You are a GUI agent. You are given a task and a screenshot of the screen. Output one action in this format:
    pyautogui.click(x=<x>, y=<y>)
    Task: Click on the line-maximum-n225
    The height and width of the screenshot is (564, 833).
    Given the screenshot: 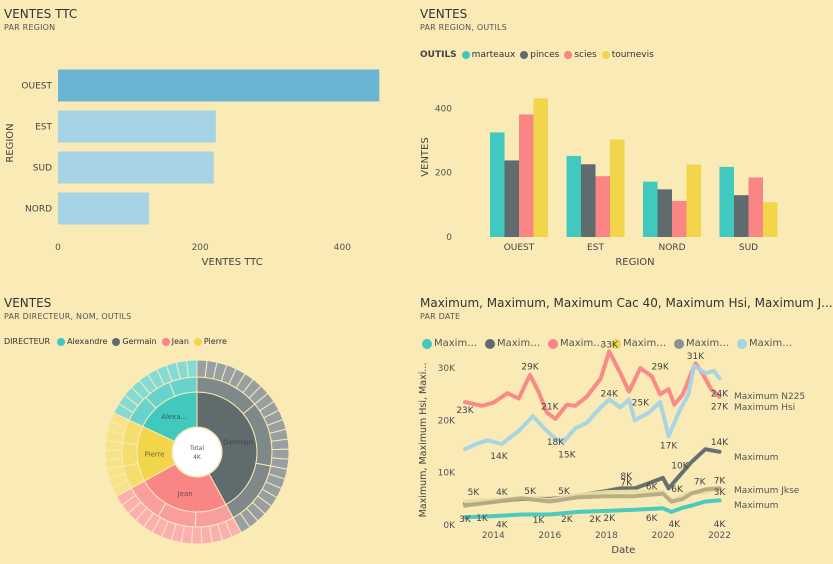 What is the action you would take?
    pyautogui.click(x=592, y=407)
    